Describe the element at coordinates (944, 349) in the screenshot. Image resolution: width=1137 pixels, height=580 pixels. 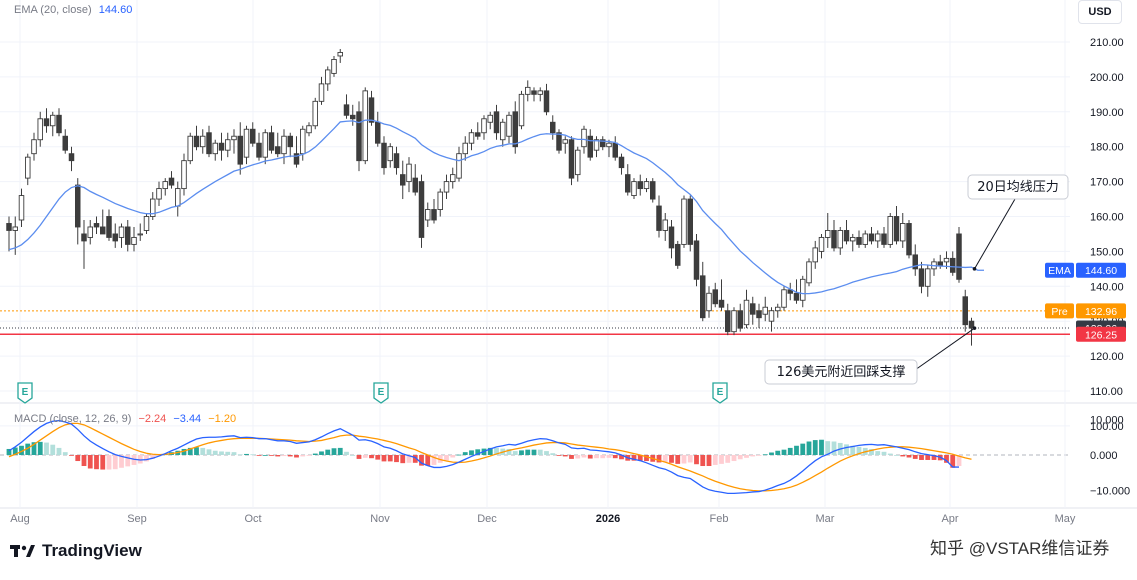
I see `annotation-arrow` at that location.